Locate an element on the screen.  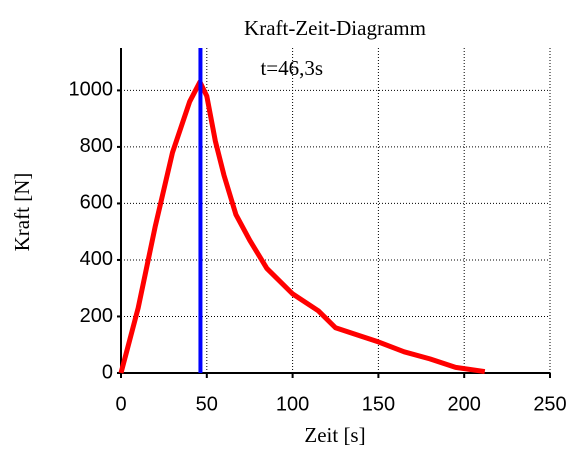
y-tick-label: 200 is located at coordinates (96, 316).